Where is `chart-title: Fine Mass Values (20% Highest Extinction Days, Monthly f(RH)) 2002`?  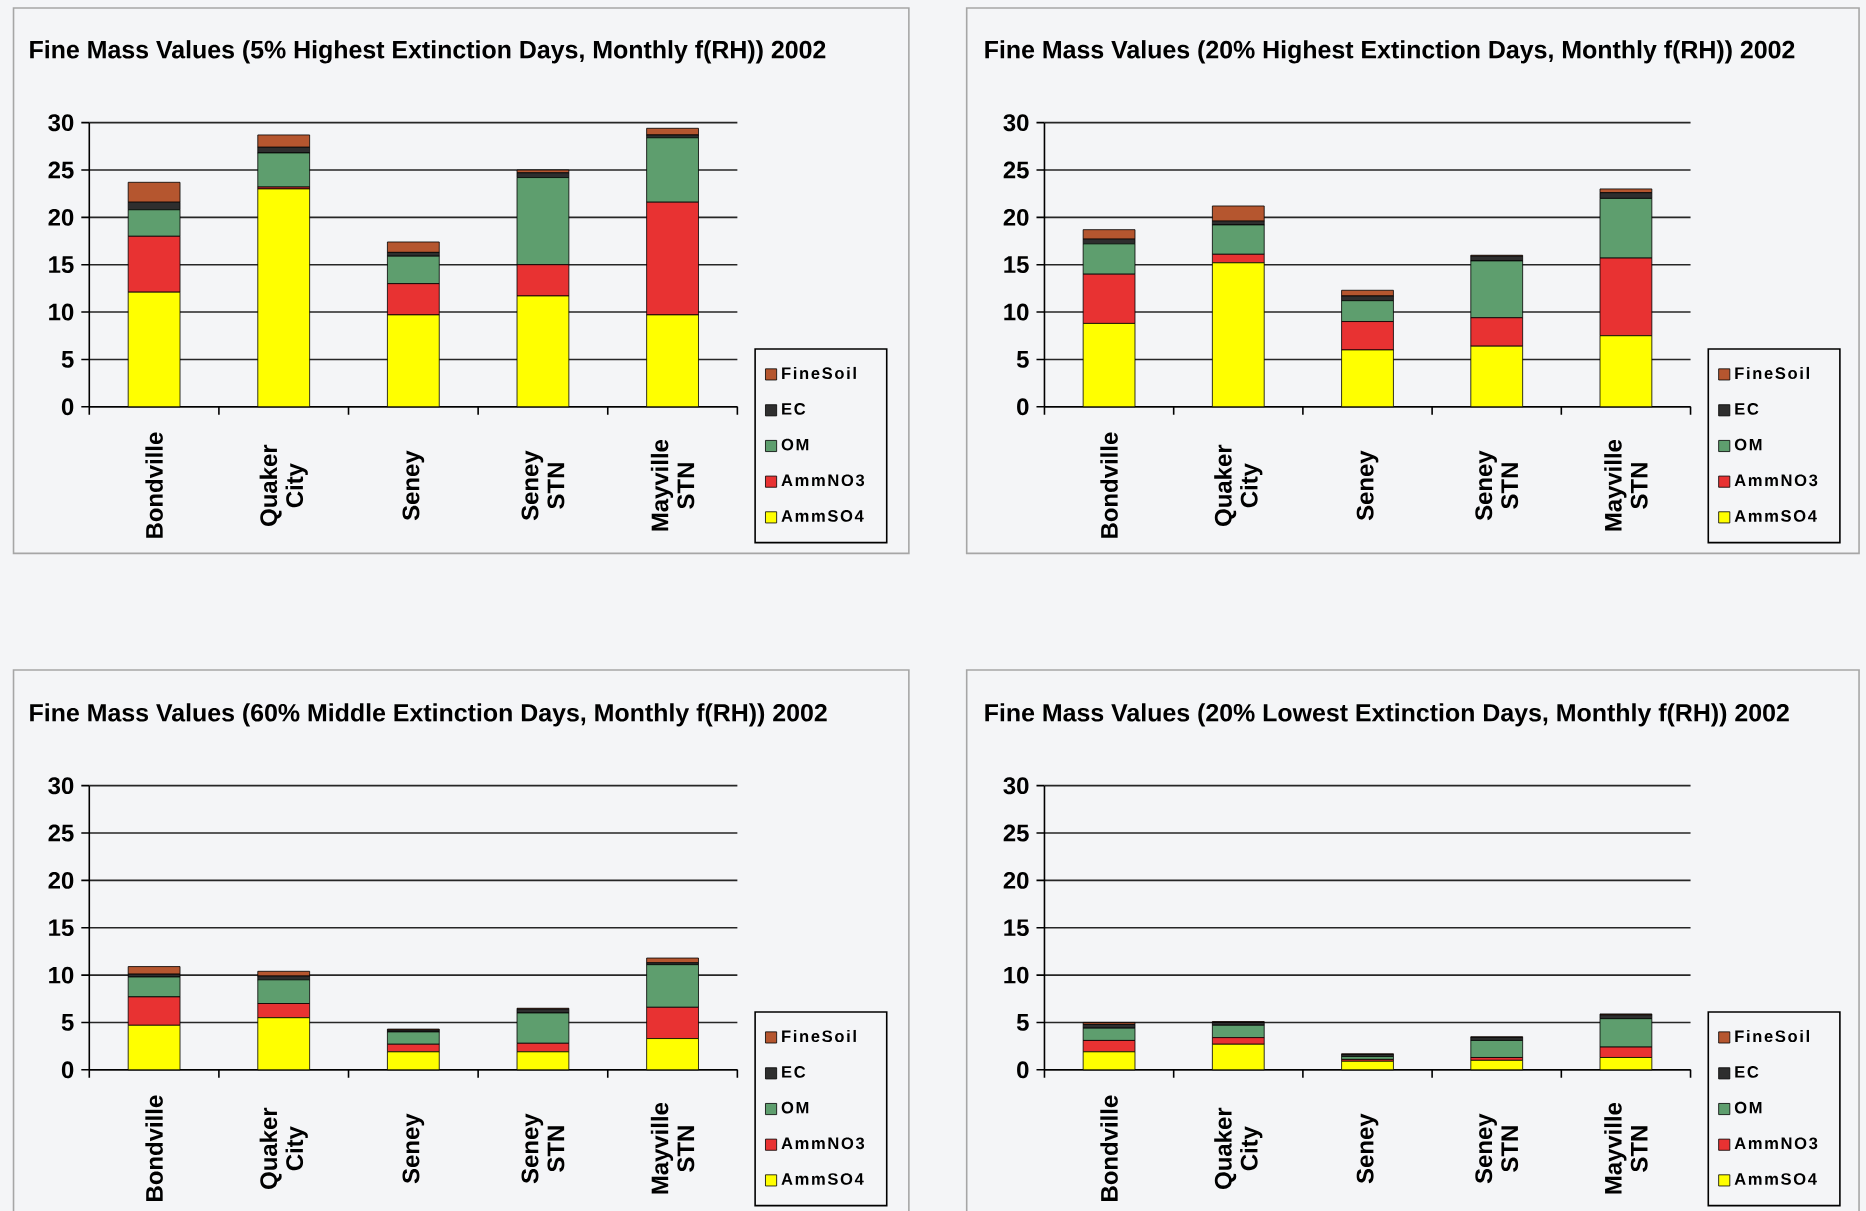 chart-title: Fine Mass Values (20% Highest Extinction Days, Monthly f(RH)) 2002 is located at coordinates (1390, 51).